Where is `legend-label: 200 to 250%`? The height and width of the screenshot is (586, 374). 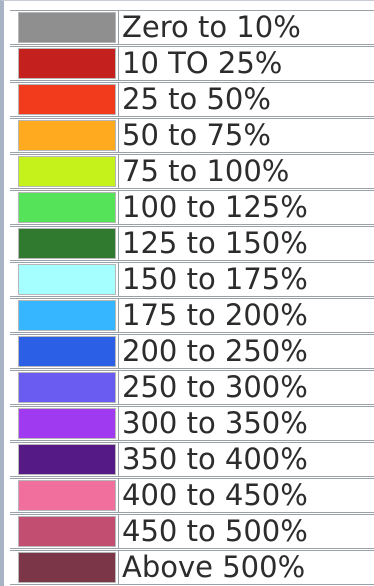 legend-label: 200 to 250% is located at coordinates (246, 351).